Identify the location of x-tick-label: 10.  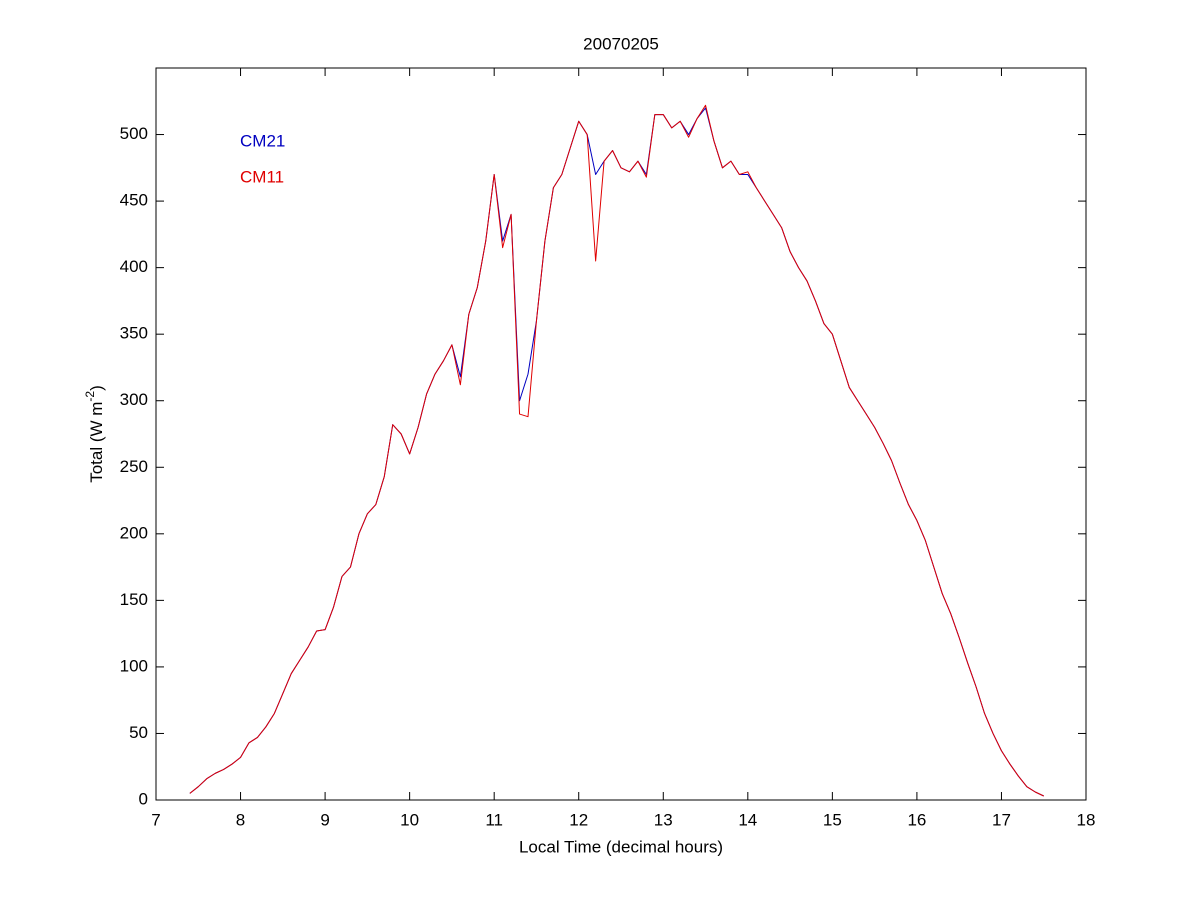
(409, 819).